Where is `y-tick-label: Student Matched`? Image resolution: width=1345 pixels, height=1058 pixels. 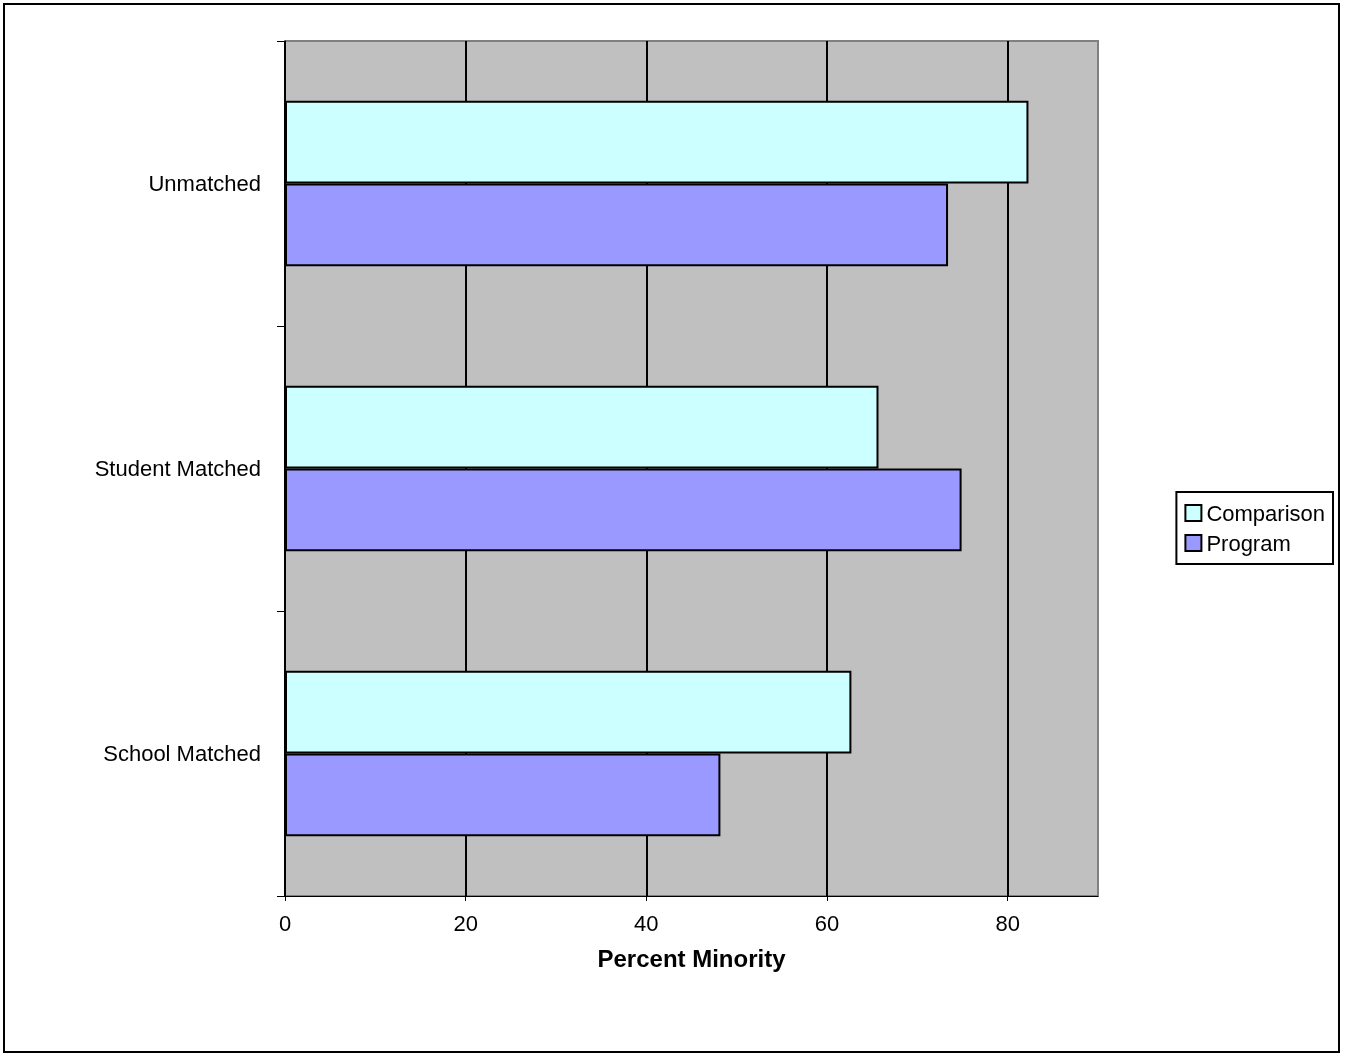 y-tick-label: Student Matched is located at coordinates (177, 468).